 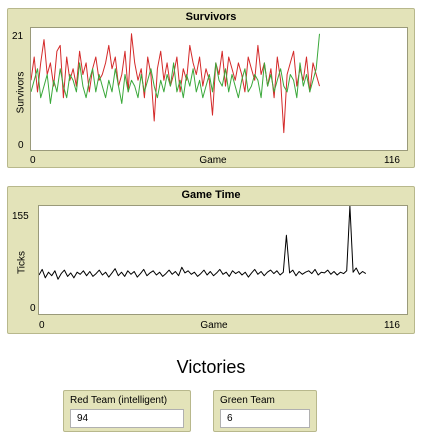 I want to click on game-time-y-min-label: 0, so click(x=33, y=308).